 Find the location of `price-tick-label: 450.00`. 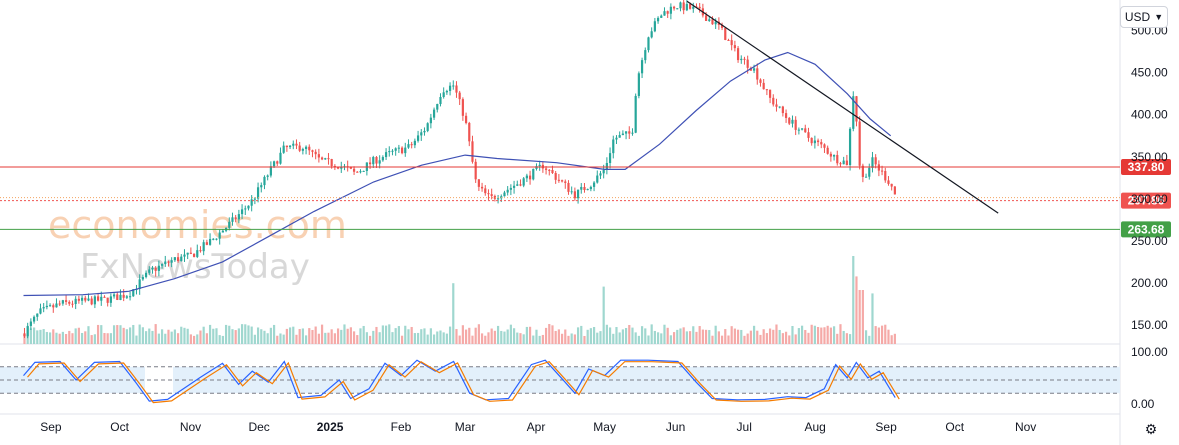

price-tick-label: 450.00 is located at coordinates (1149, 73).